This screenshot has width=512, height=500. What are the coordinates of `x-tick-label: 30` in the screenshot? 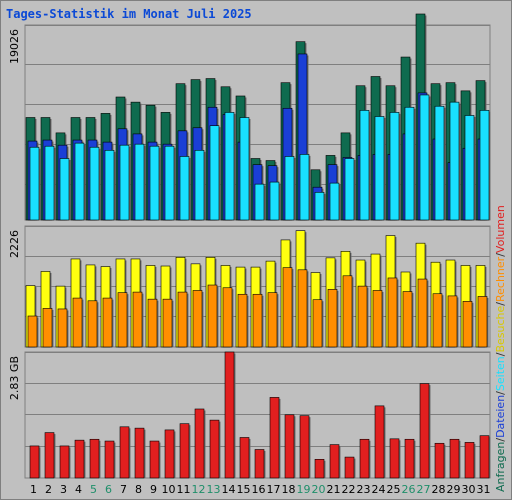 It's located at (469, 489).